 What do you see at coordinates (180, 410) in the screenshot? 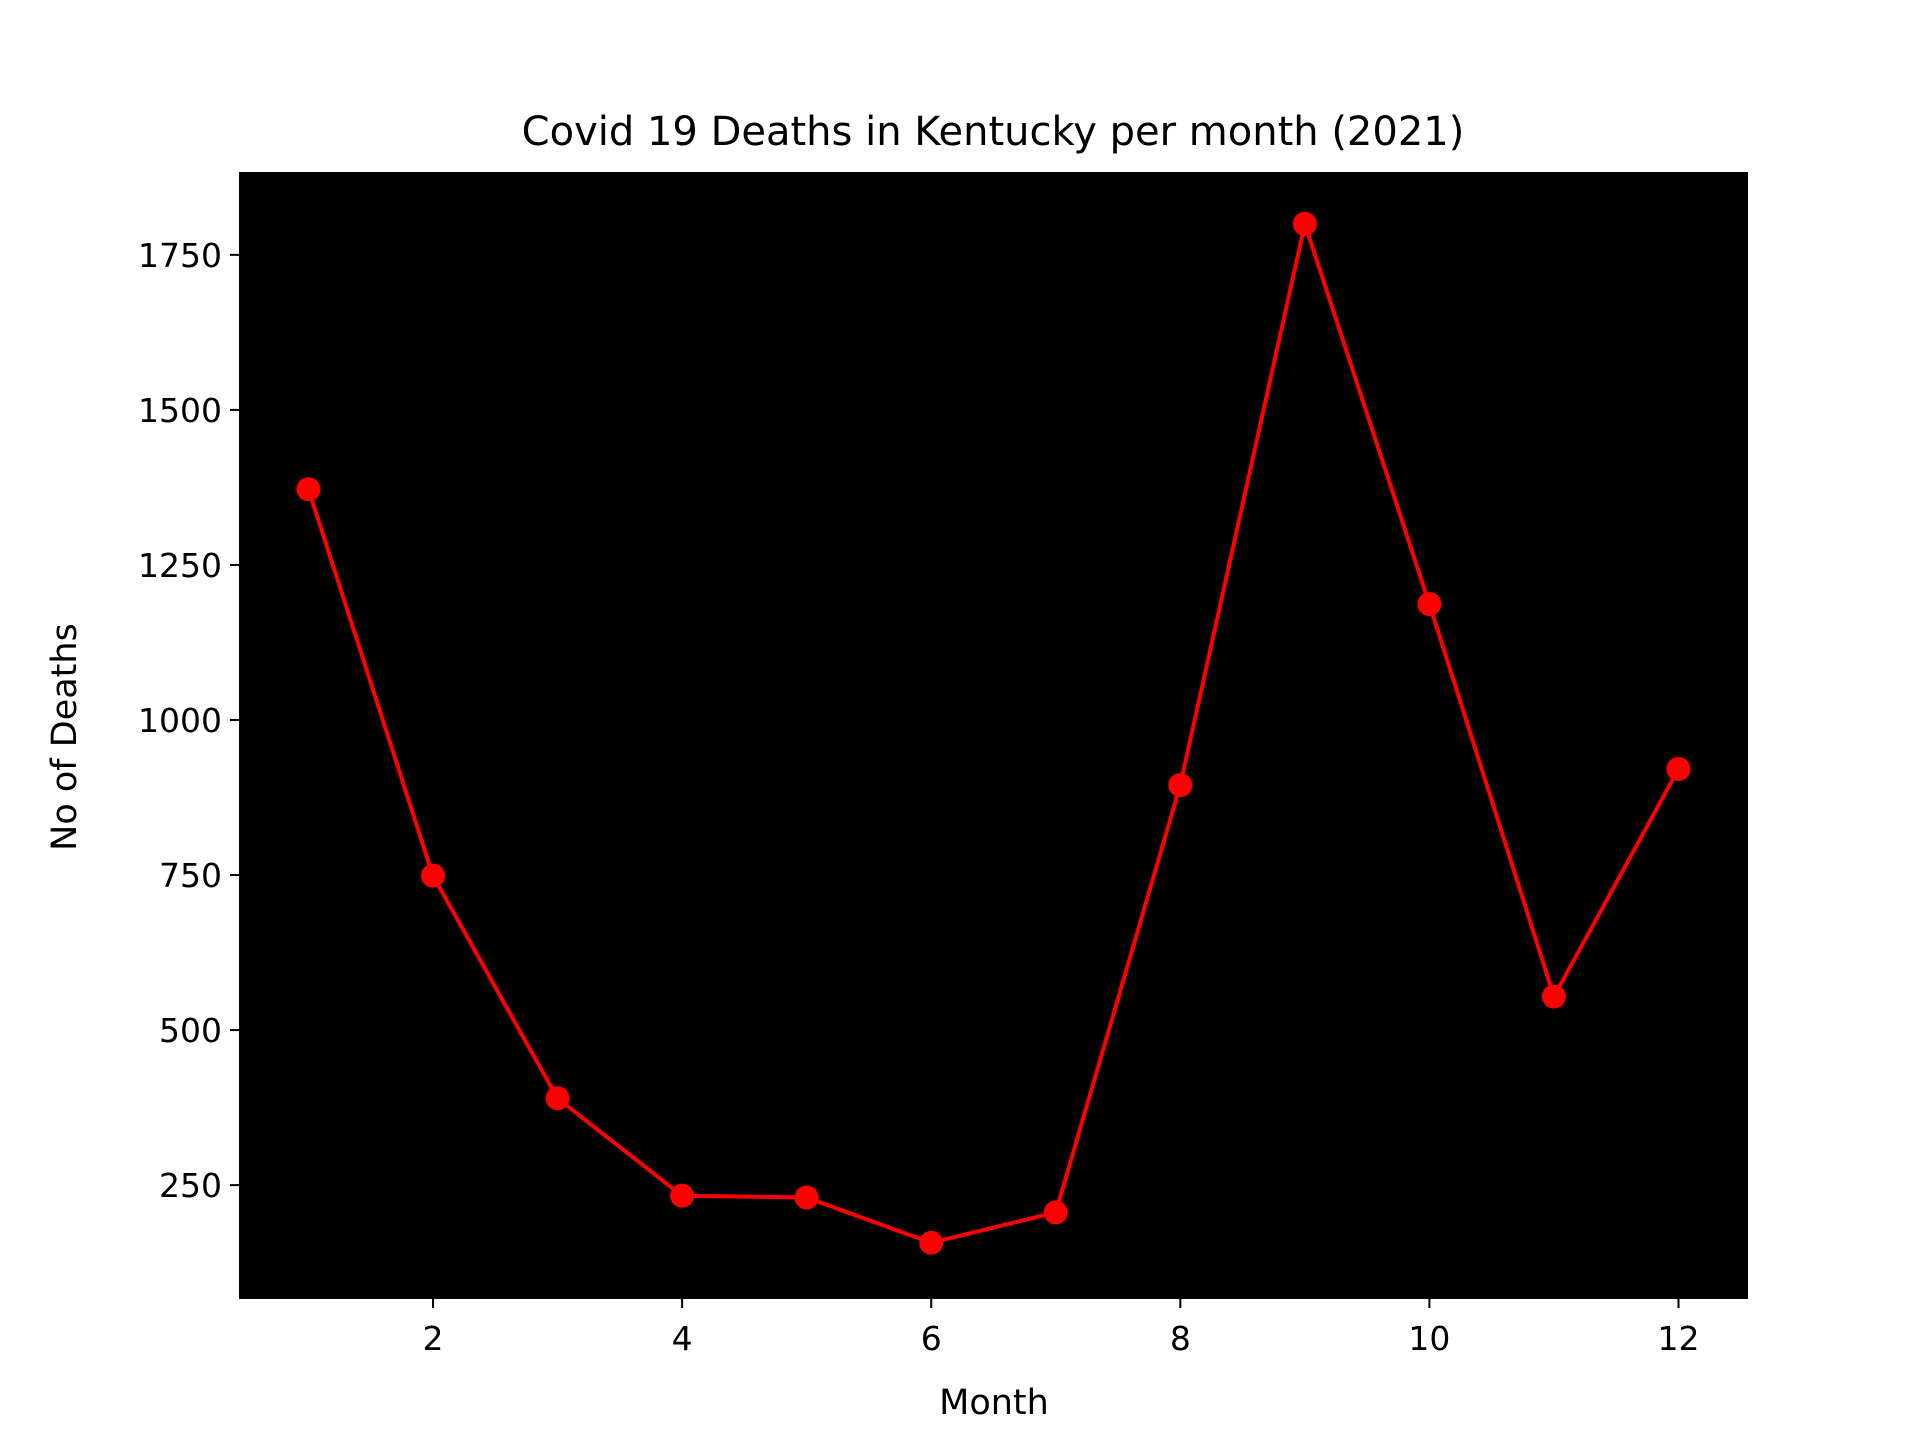
I see `y-tick-label: 1500` at bounding box center [180, 410].